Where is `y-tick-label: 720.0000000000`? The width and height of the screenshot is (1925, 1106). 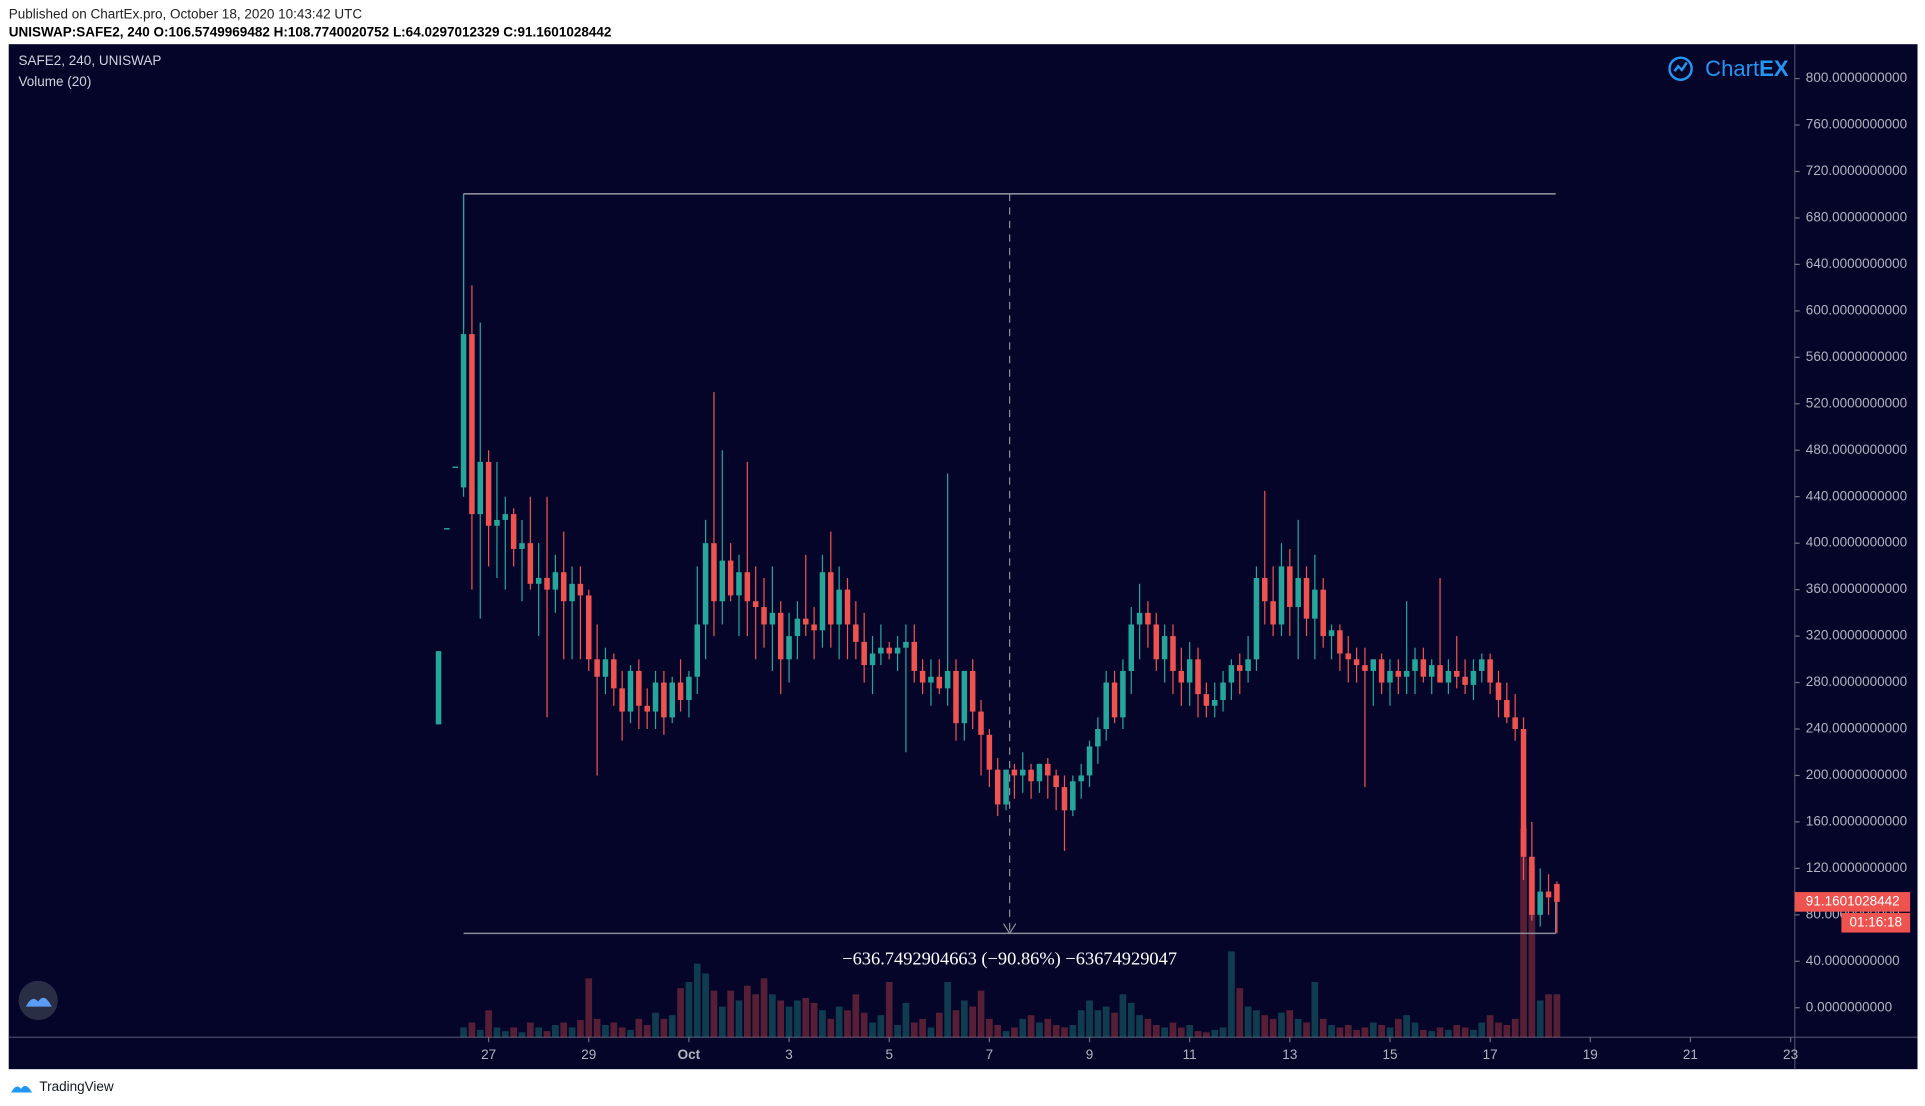
y-tick-label: 720.0000000000 is located at coordinates (1856, 170).